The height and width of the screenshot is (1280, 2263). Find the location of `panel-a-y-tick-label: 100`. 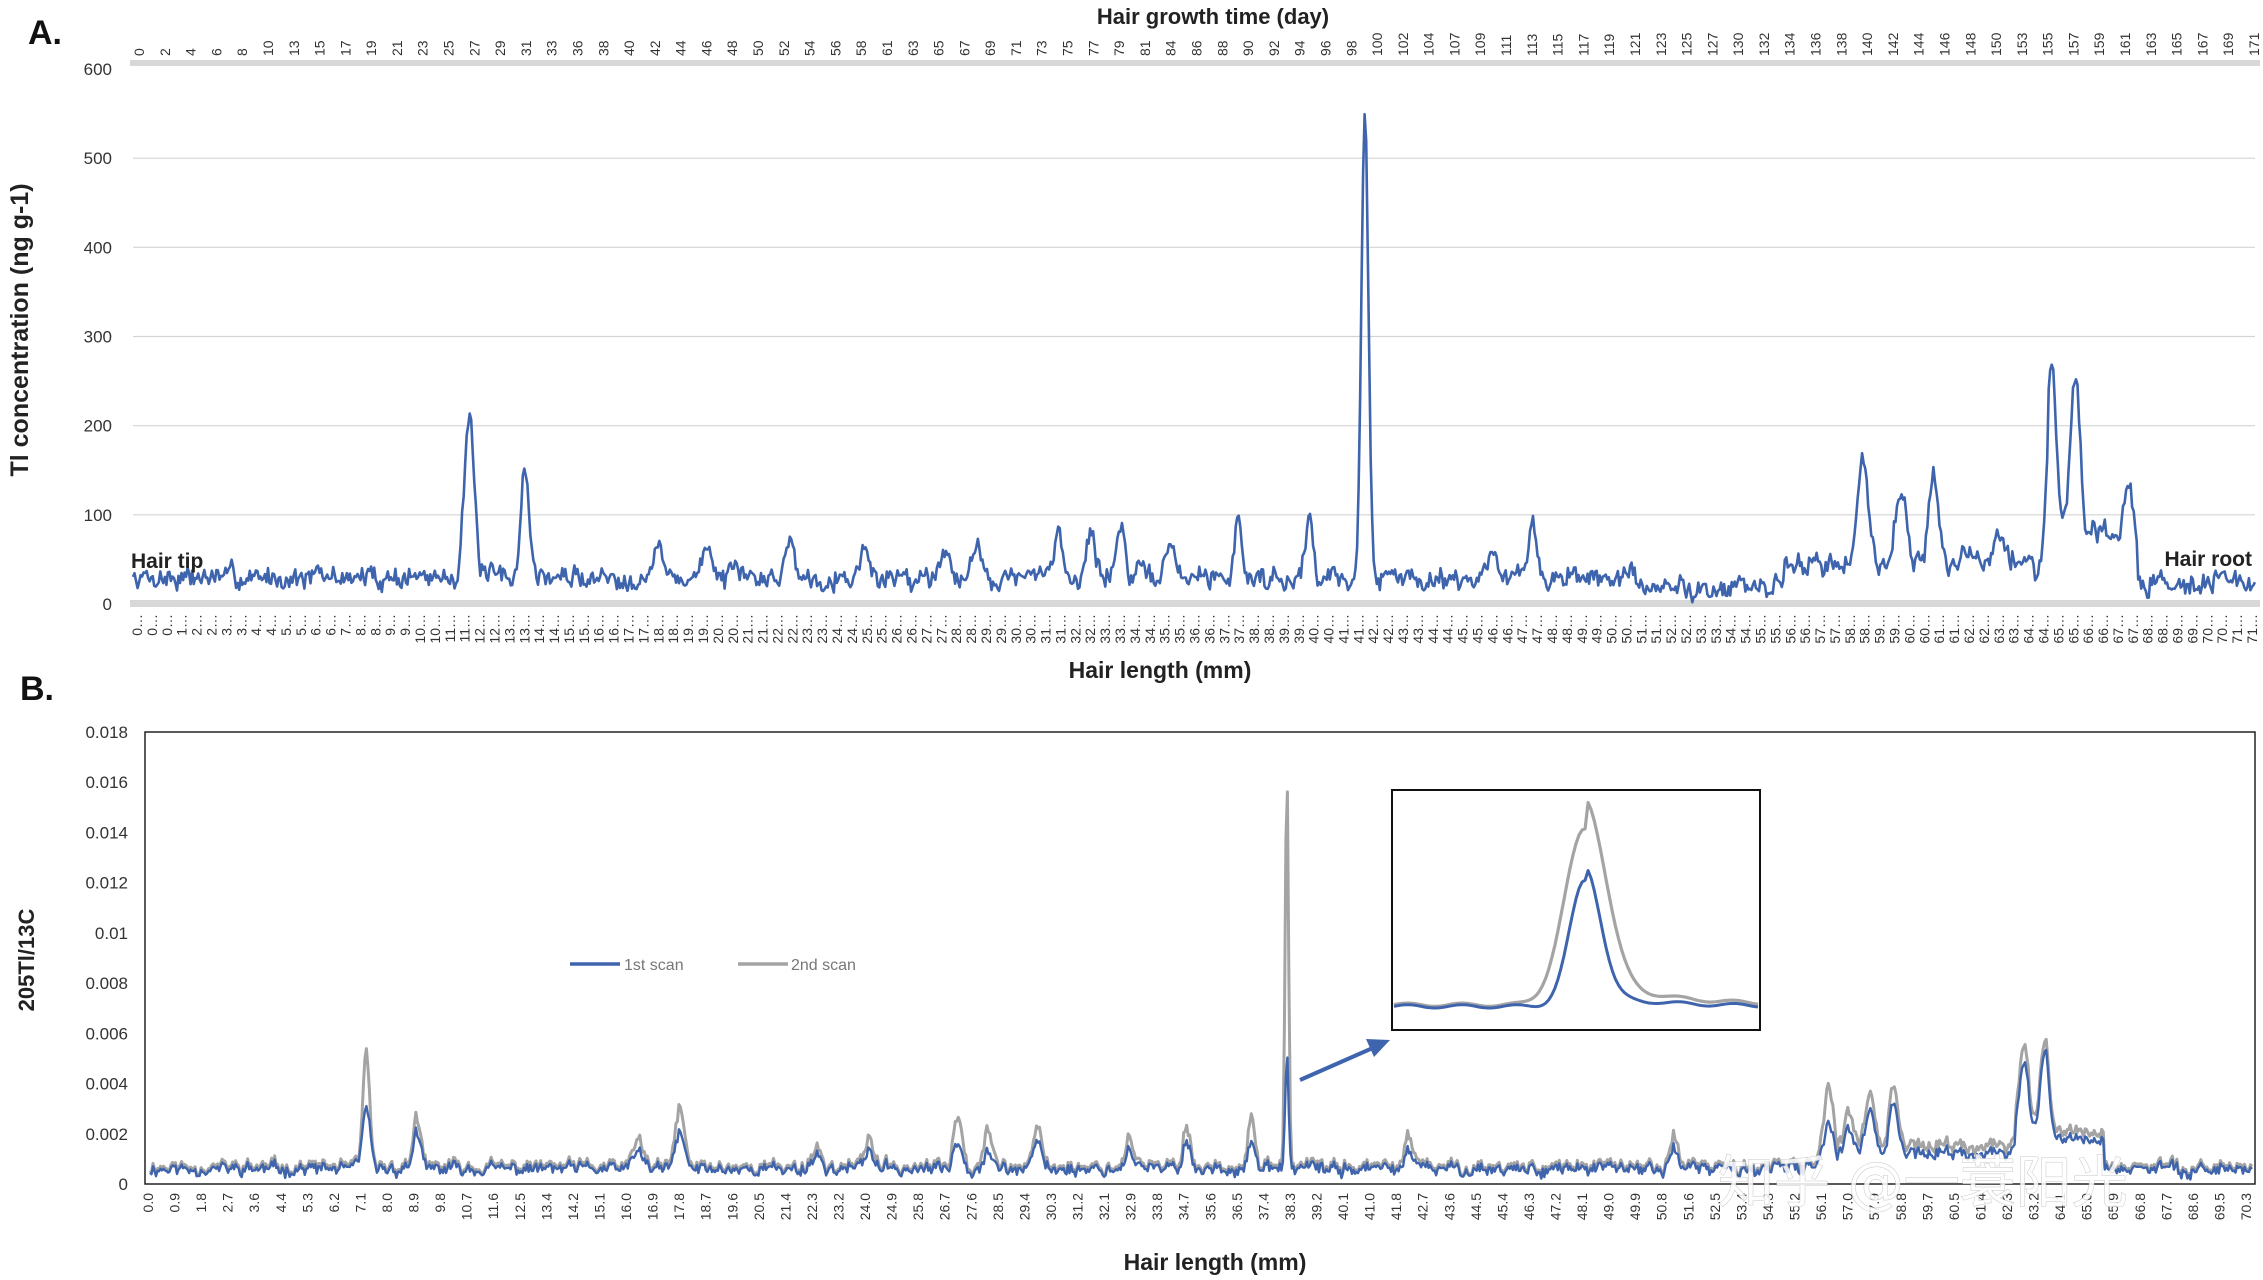

panel-a-y-tick-label: 100 is located at coordinates (98, 515).